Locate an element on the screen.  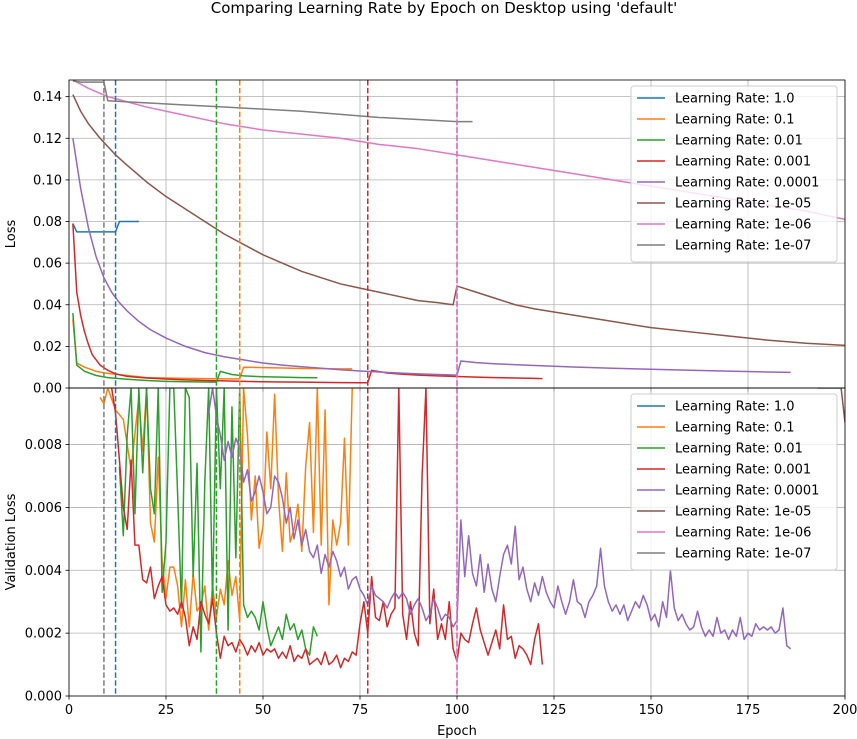
y-tick-label: 0.004 is located at coordinates (43, 571).